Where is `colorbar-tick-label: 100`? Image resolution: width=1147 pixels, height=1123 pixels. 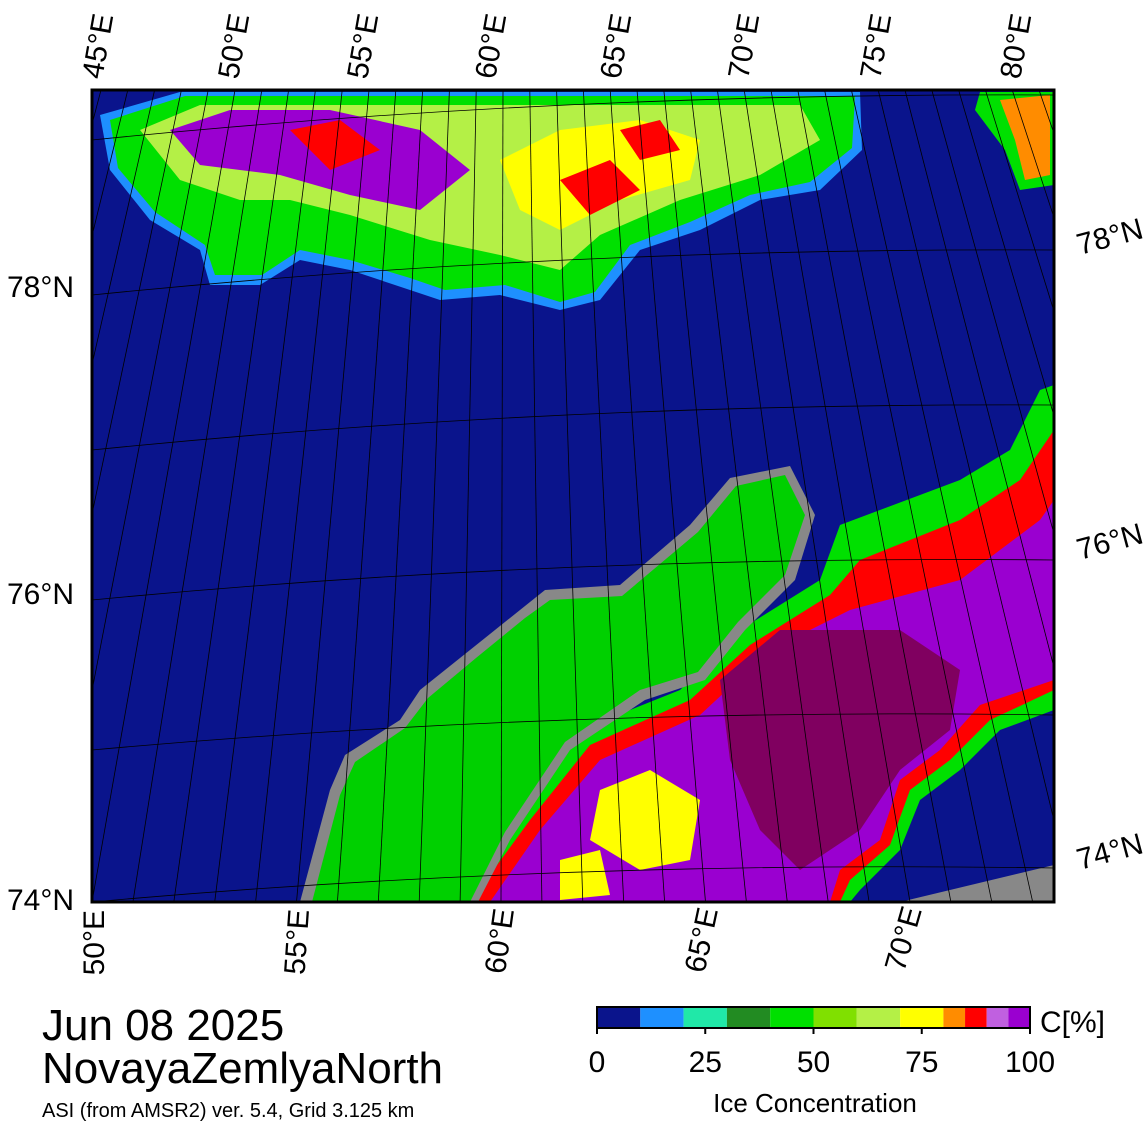 colorbar-tick-label: 100 is located at coordinates (1030, 1062).